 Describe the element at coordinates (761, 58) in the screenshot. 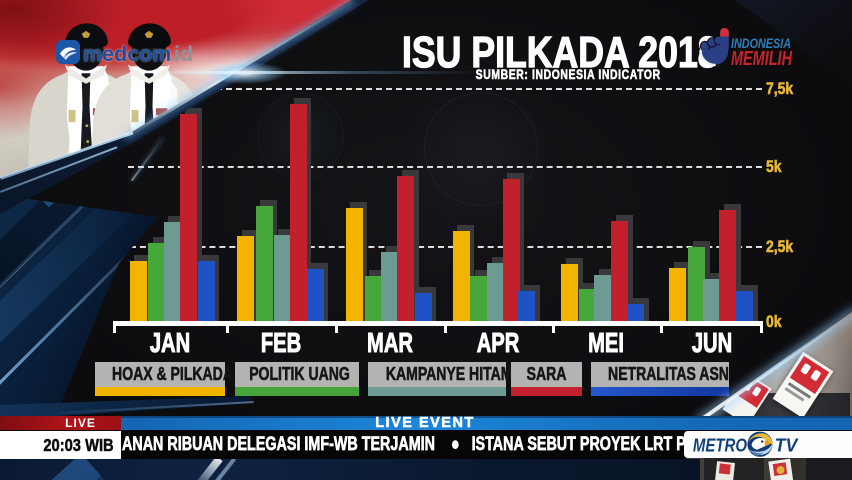

I see `svg-text: MEMILIH` at that location.